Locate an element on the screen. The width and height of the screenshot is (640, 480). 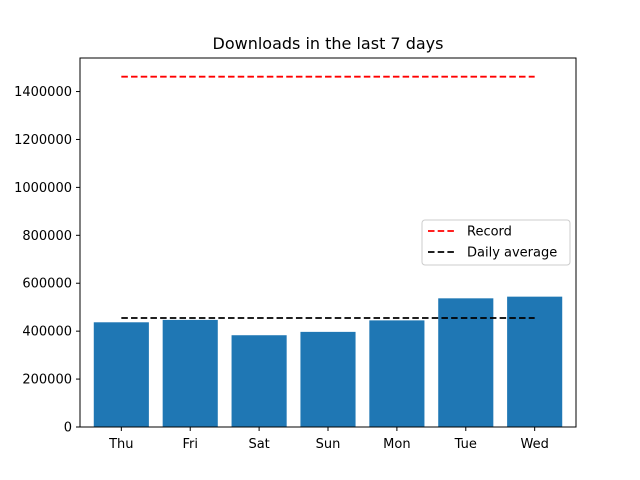
x-tick-label: Sun is located at coordinates (328, 444).